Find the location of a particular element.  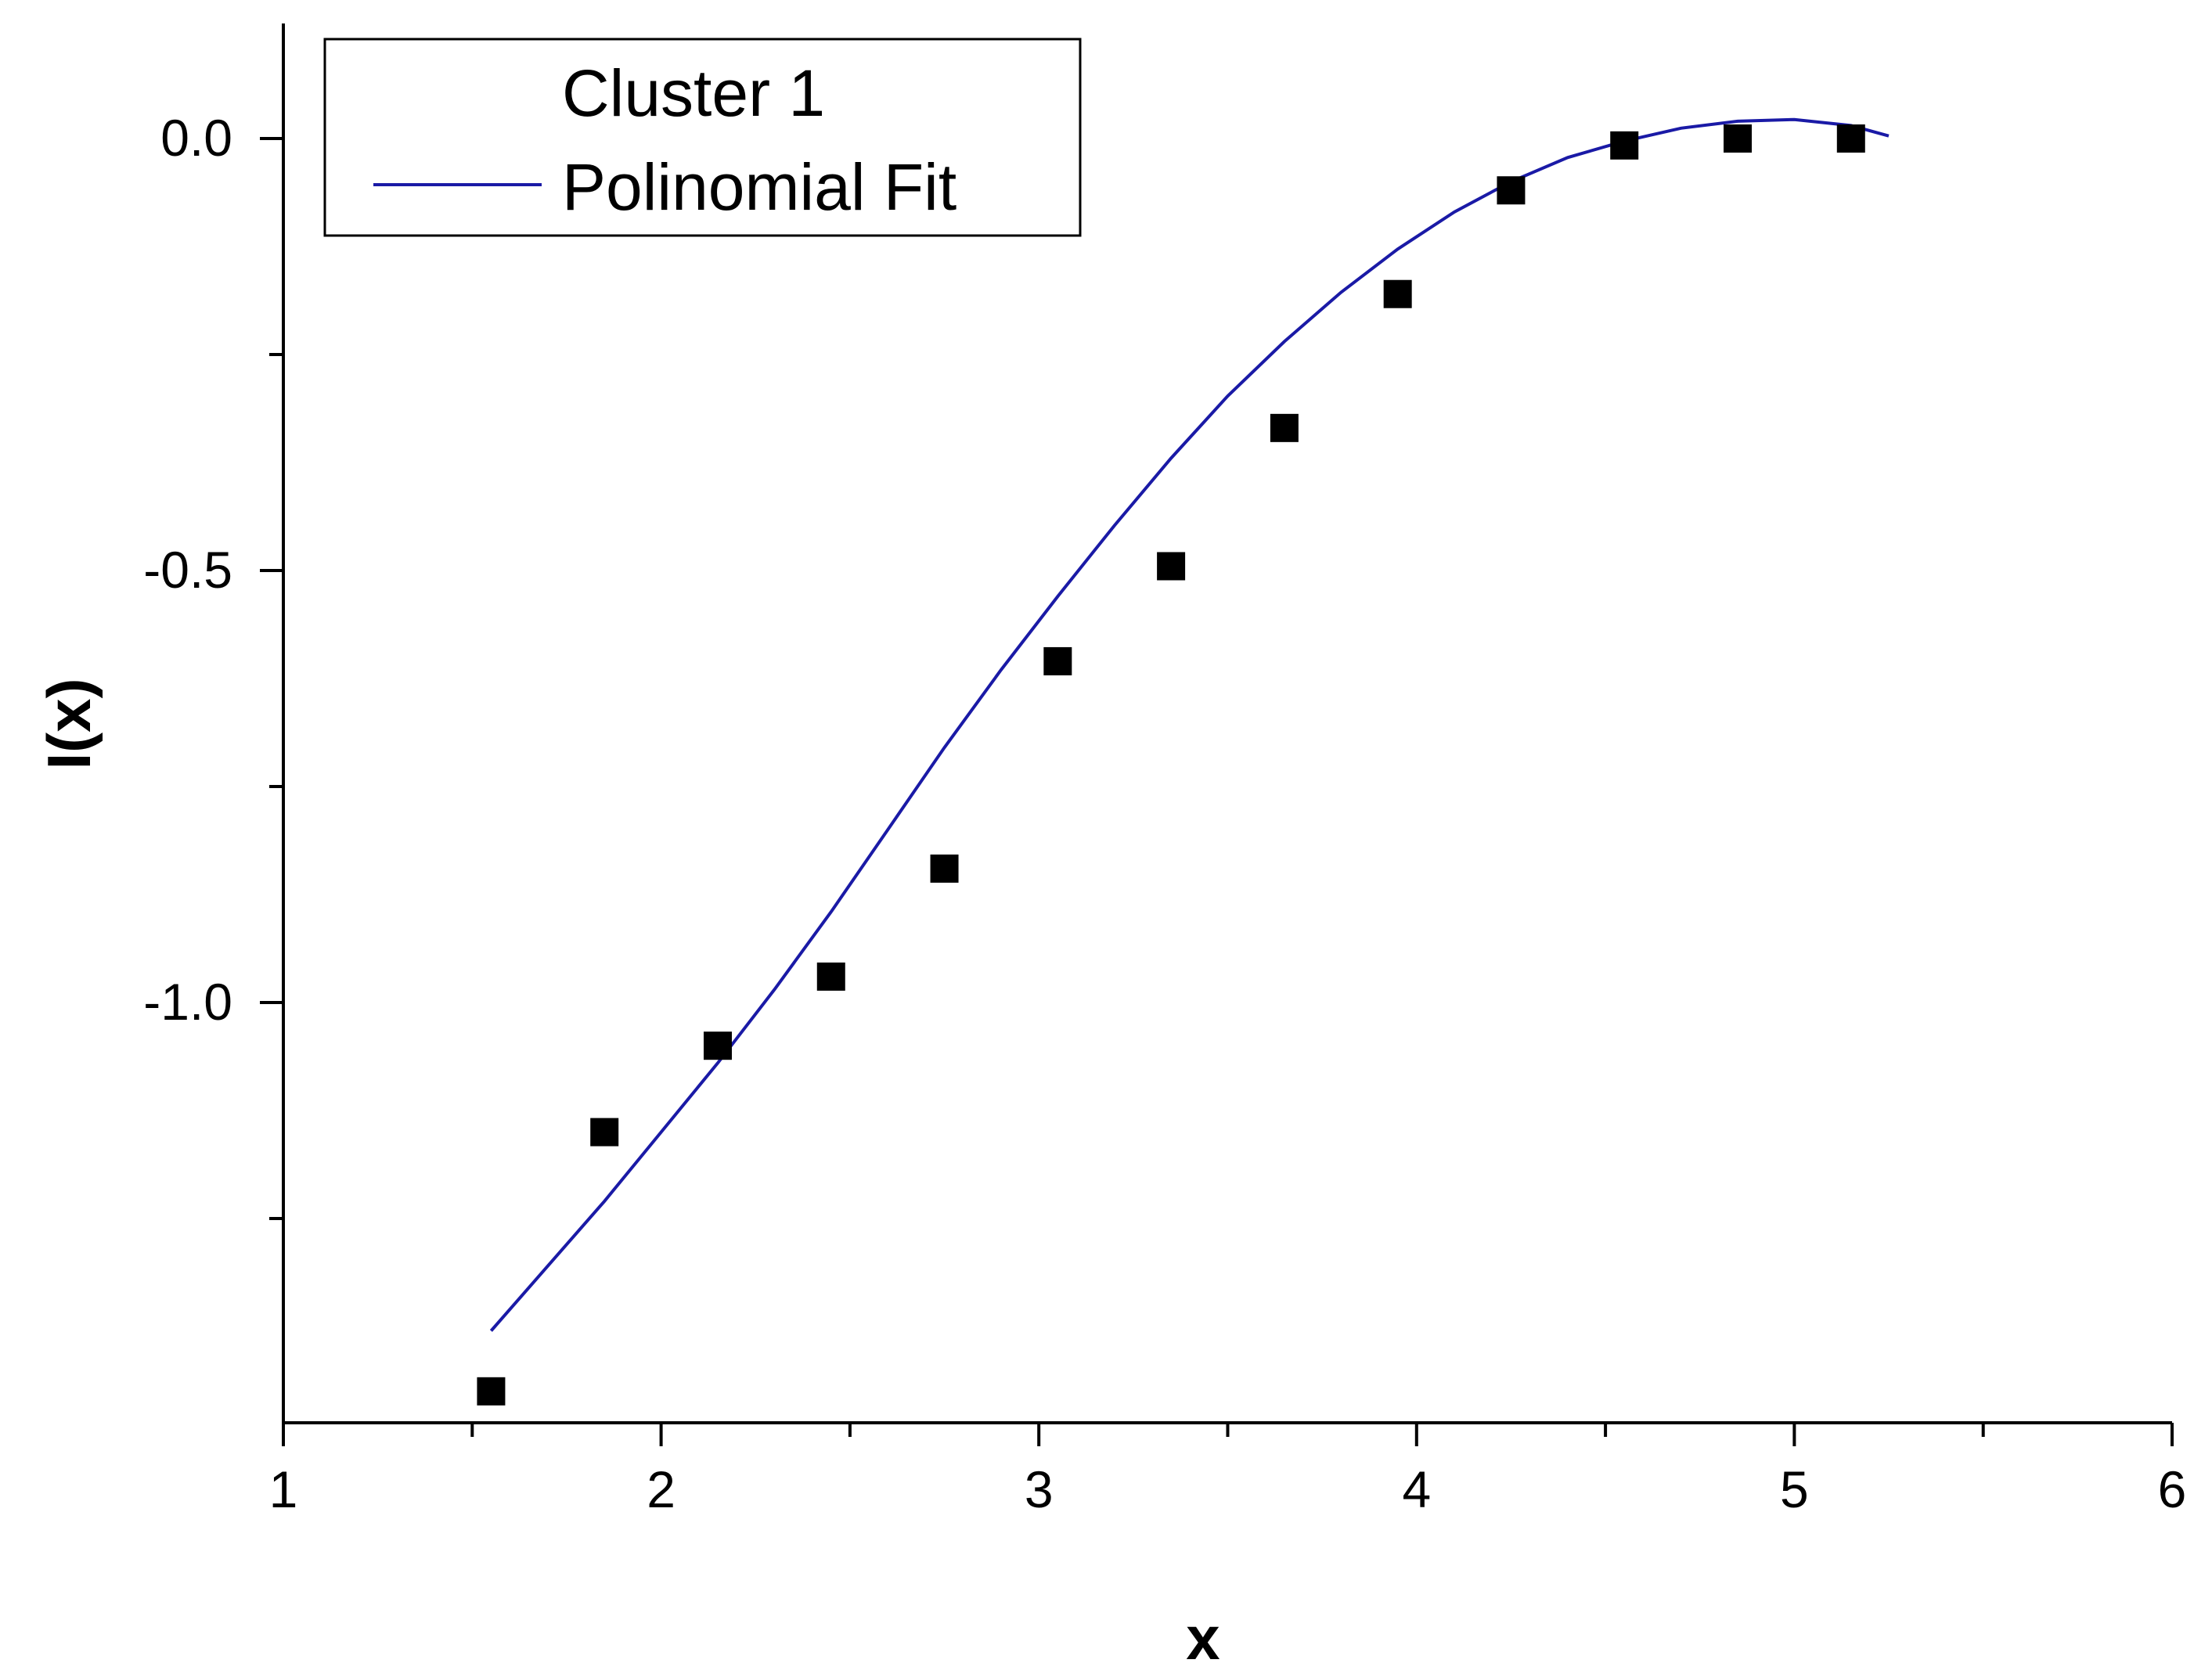

x-tick-label: 4 is located at coordinates (1416, 1489).